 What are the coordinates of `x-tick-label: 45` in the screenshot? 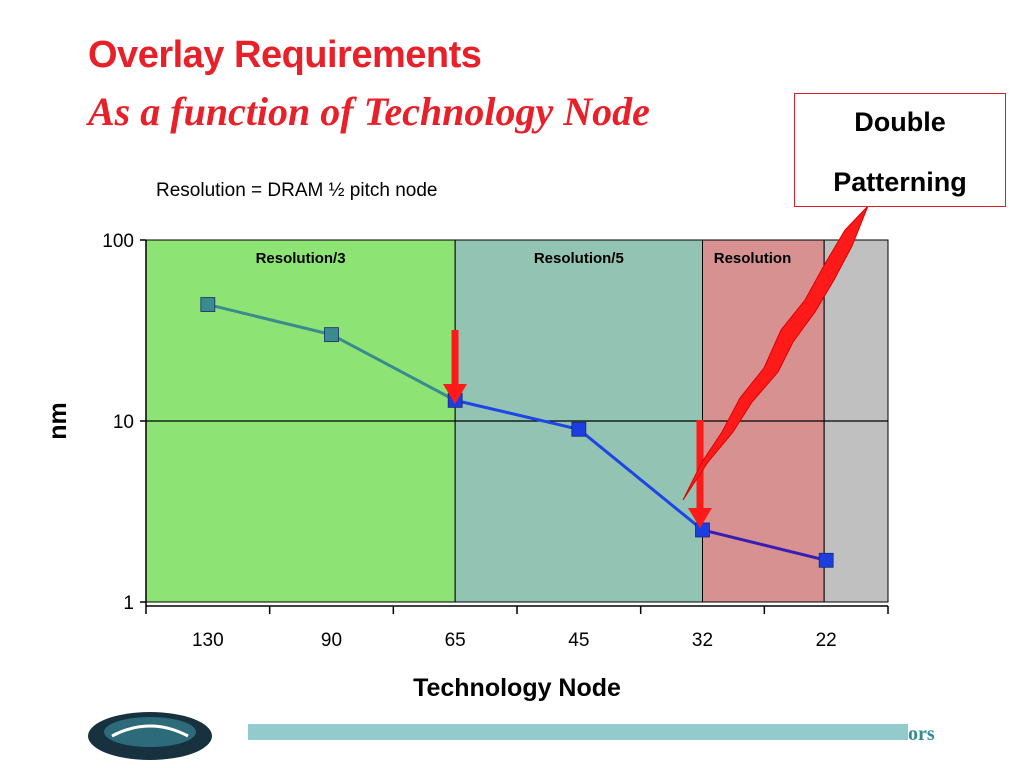 It's located at (578, 640).